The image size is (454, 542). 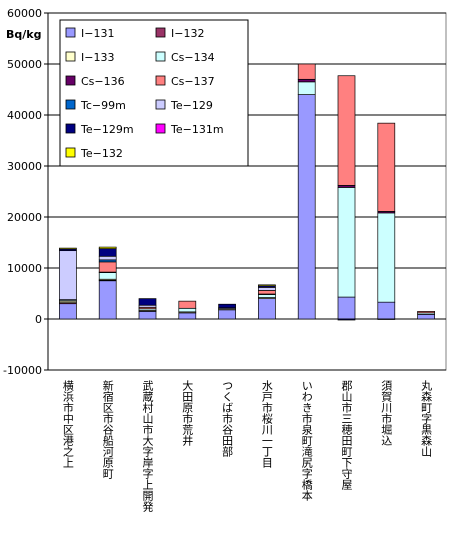 I want to click on y-tick-label: 50000, so click(x=24, y=64).